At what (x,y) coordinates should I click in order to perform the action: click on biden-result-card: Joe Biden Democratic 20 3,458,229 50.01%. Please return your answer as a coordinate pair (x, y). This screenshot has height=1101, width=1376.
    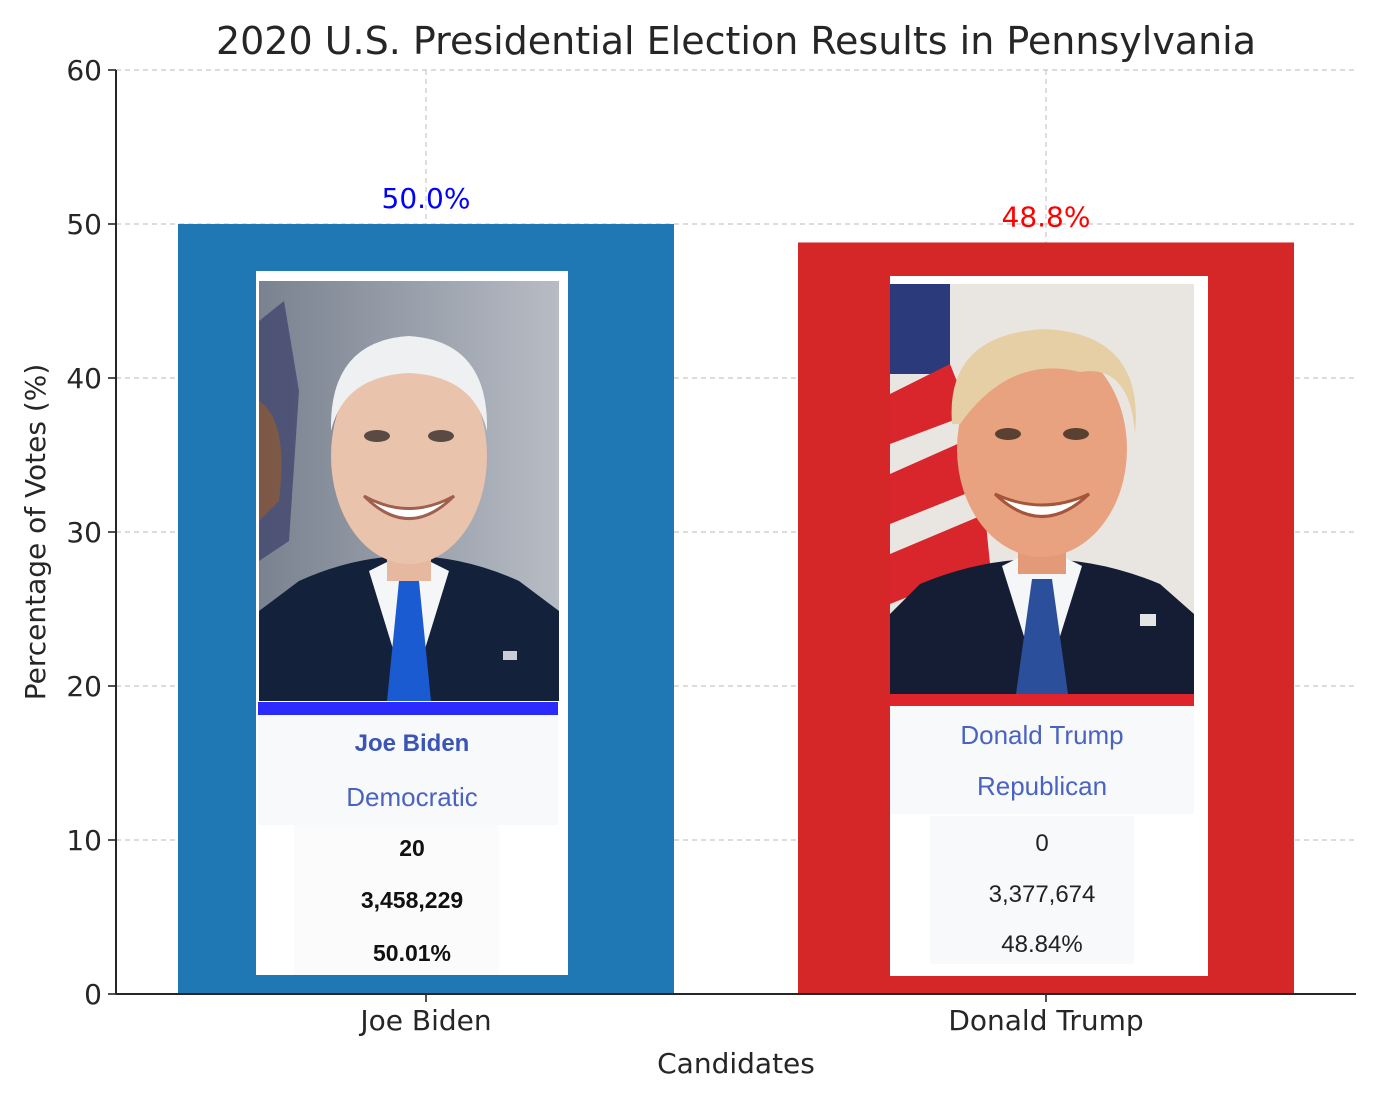
    Looking at the image, I should click on (412, 623).